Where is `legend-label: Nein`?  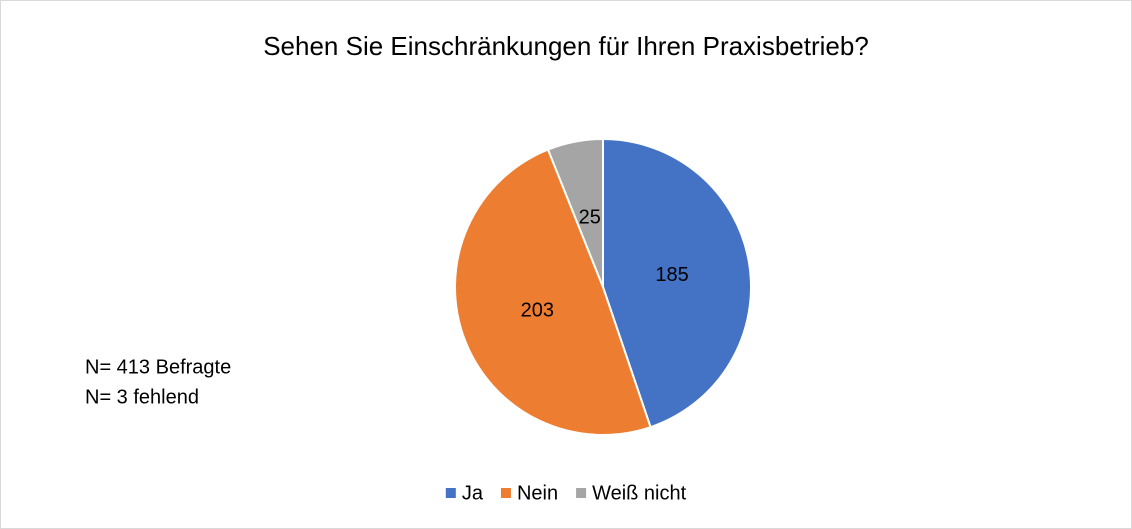
legend-label: Nein is located at coordinates (537, 493).